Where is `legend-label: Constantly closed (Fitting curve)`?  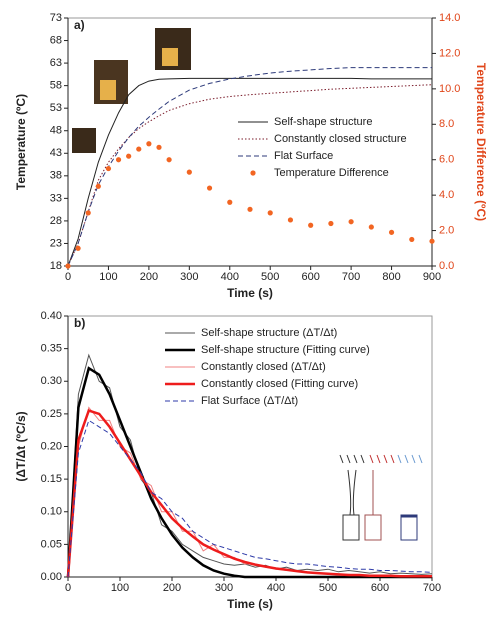
legend-label: Constantly closed (Fitting curve) is located at coordinates (279, 384).